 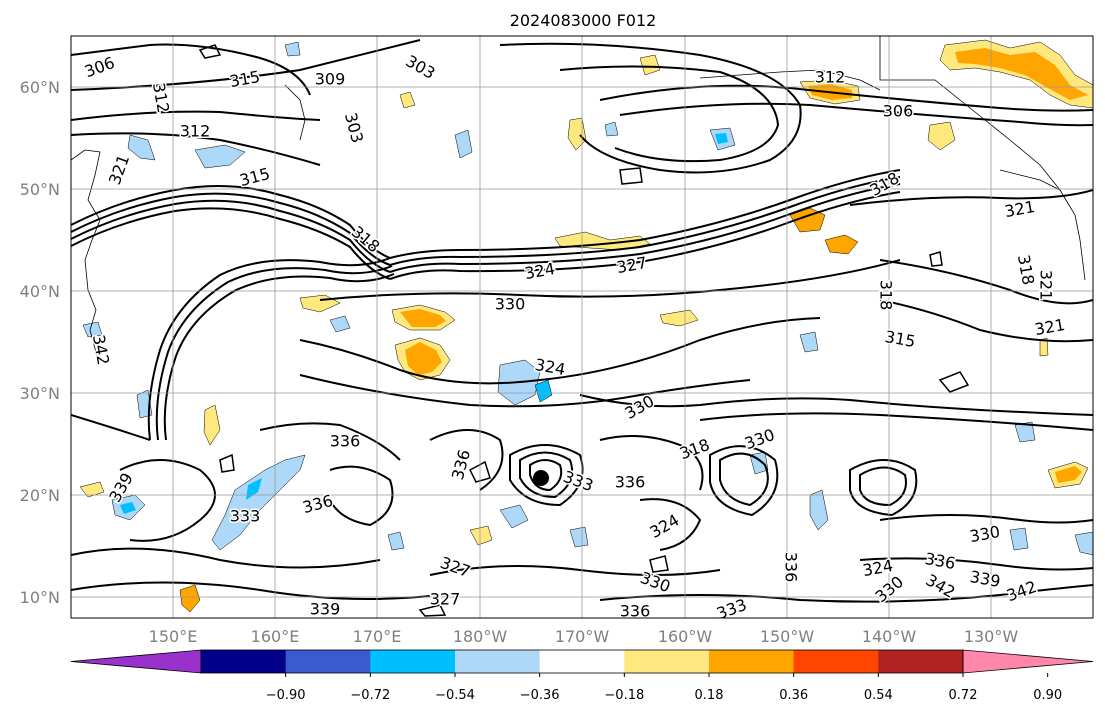 I want to click on colorbar-extend-min, so click(x=136, y=661).